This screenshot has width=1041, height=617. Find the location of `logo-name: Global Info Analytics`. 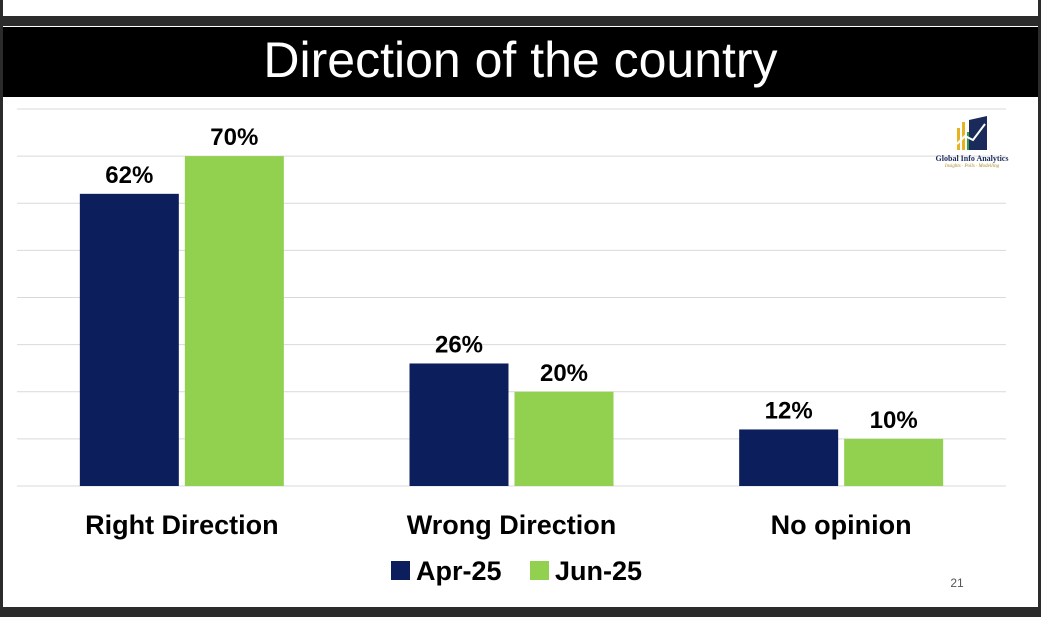

logo-name: Global Info Analytics is located at coordinates (972, 158).